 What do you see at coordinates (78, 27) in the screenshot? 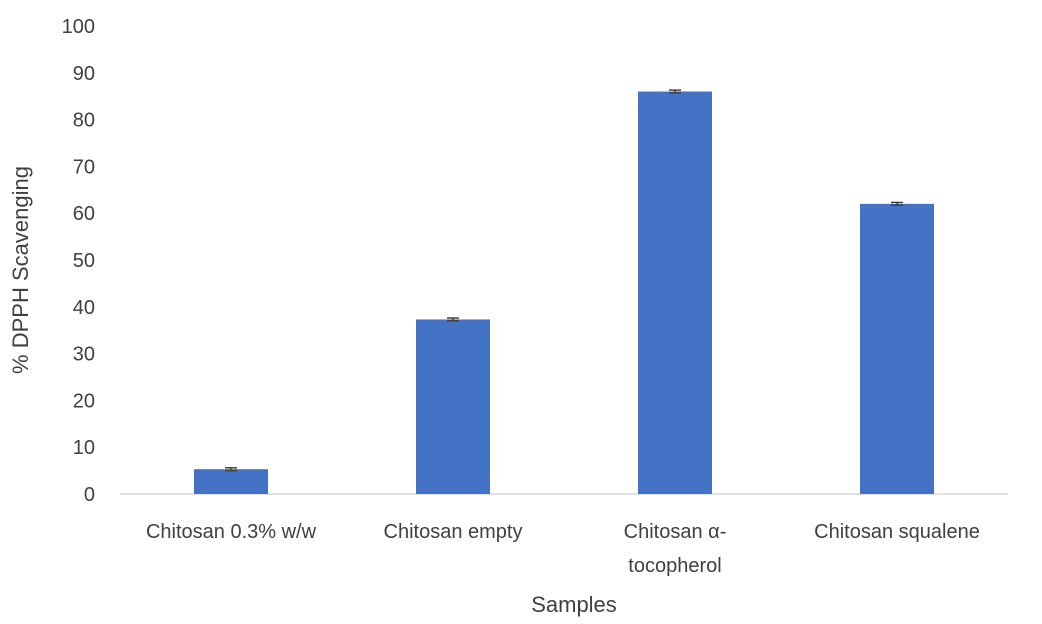
I see `y-tick-label: 100` at bounding box center [78, 27].